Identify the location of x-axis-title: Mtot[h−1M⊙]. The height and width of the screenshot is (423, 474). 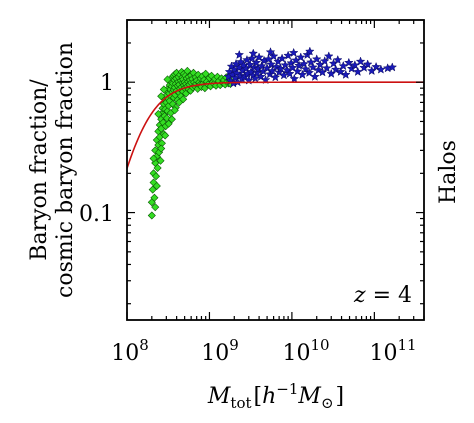
(275, 396).